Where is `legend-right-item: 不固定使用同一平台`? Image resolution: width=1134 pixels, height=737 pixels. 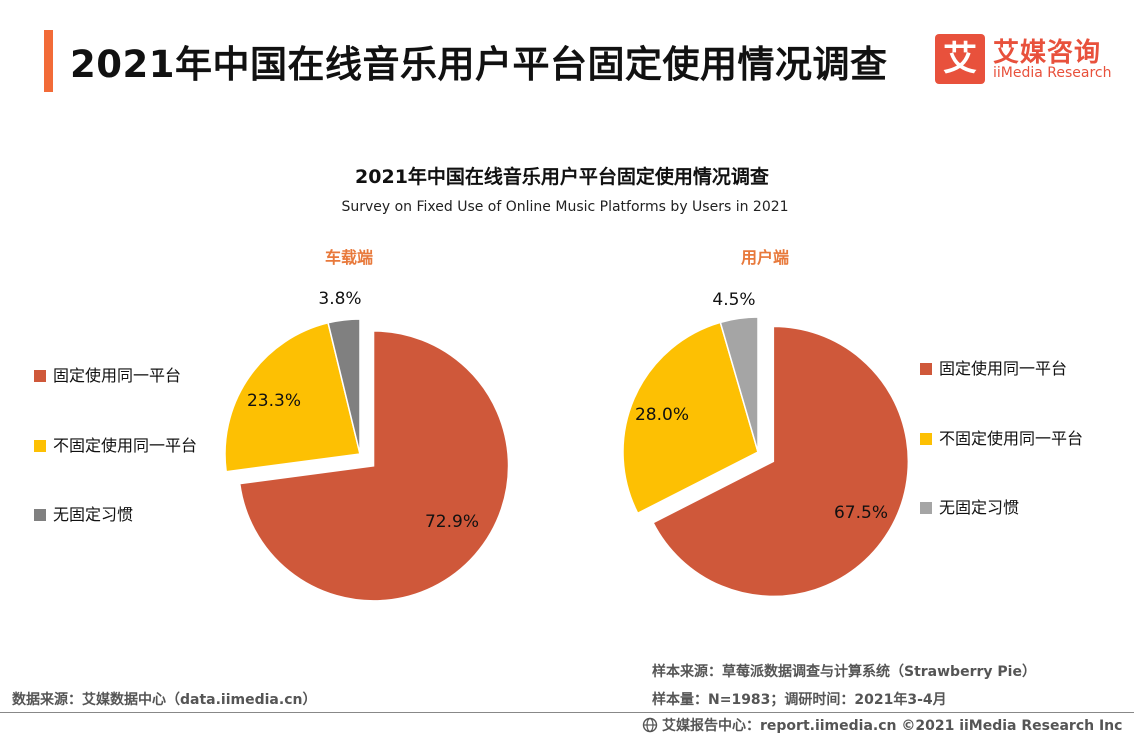
legend-right-item: 不固定使用同一平台 is located at coordinates (1001, 437).